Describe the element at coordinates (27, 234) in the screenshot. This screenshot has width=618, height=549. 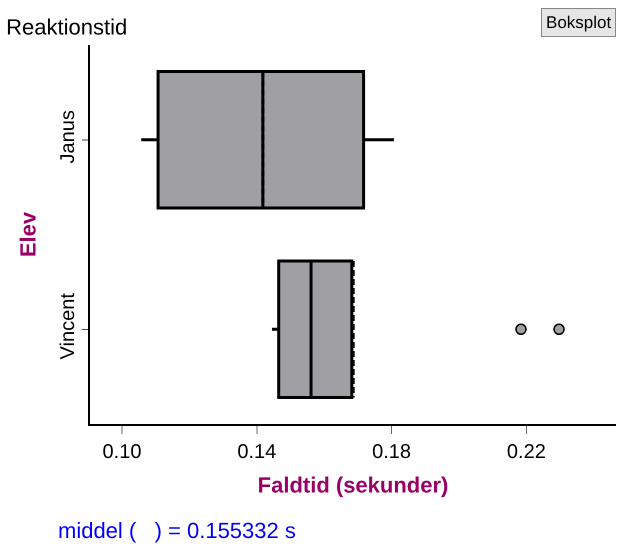
I see `y-axis-title: Elev` at that location.